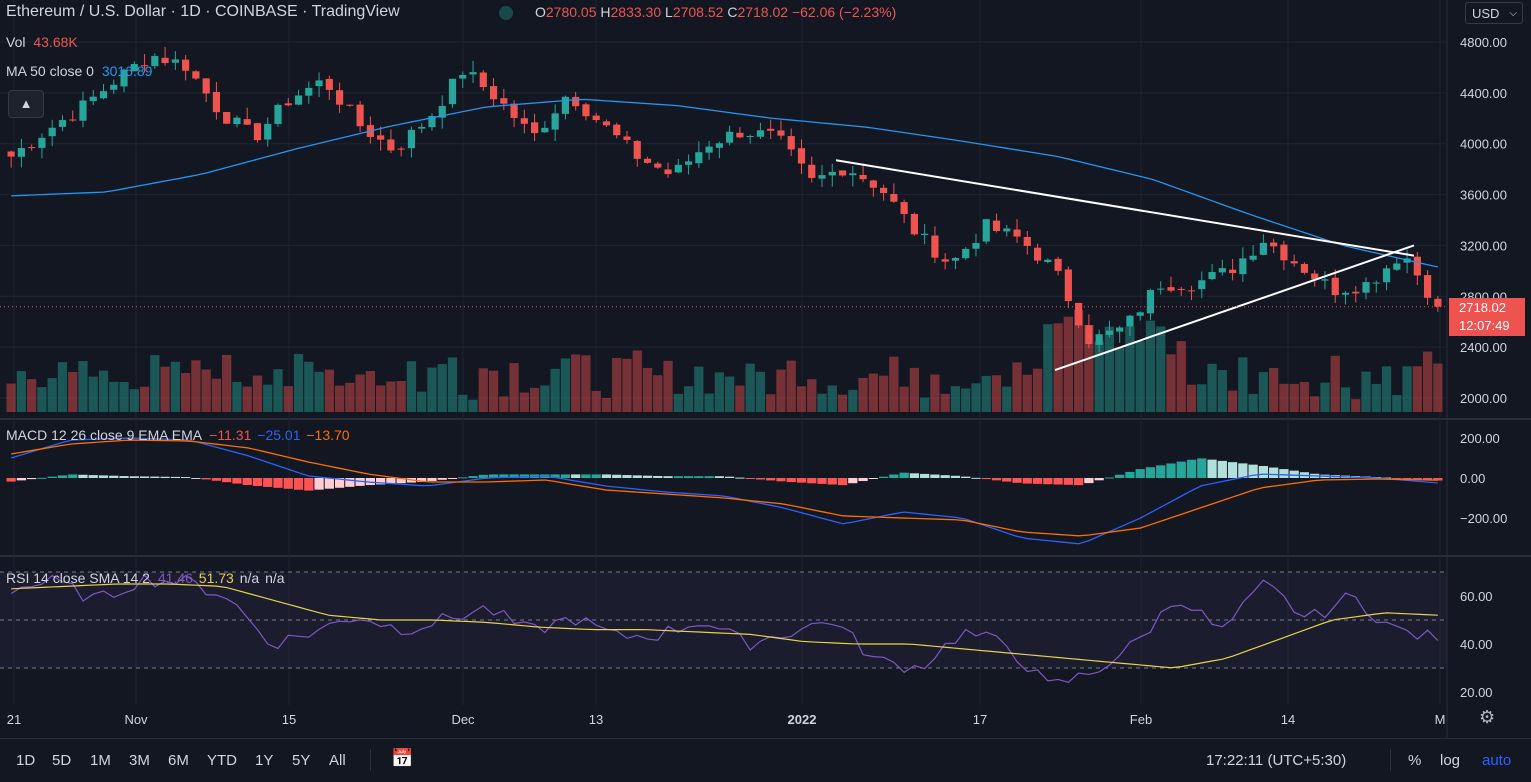 The height and width of the screenshot is (782, 1531). What do you see at coordinates (100, 760) in the screenshot?
I see `range-1m: 1M` at bounding box center [100, 760].